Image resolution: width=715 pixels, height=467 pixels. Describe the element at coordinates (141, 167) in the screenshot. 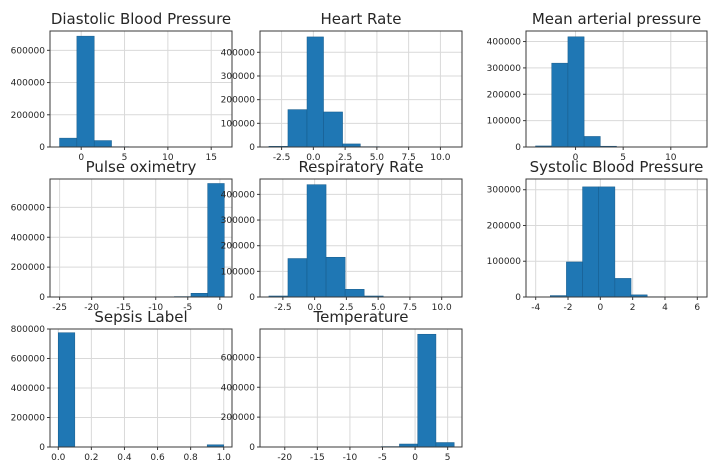

I see `subplot-title: Pulse oximetry` at that location.